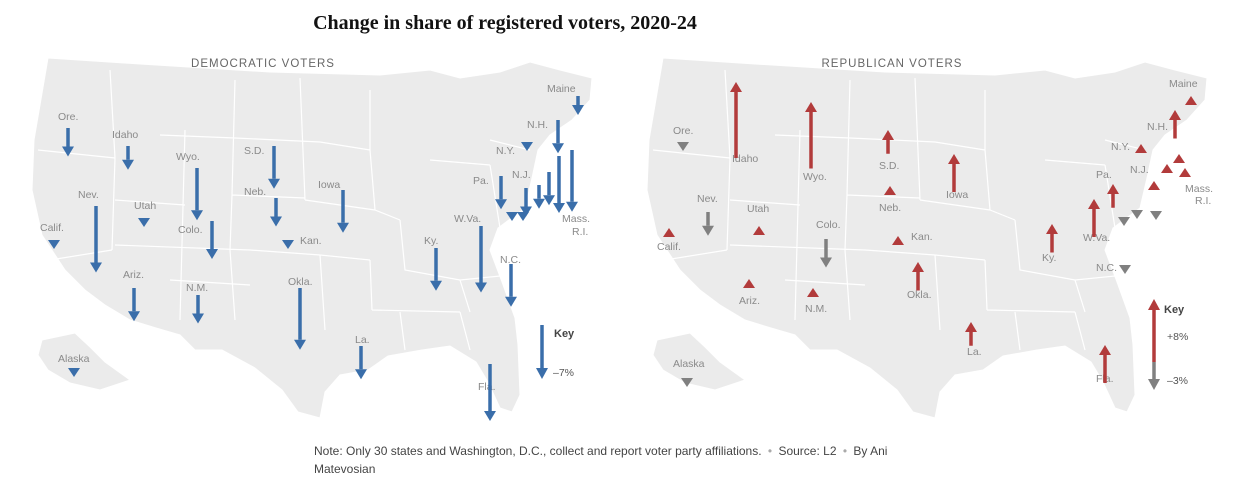 Image resolution: width=1247 pixels, height=483 pixels. I want to click on state-label: Maine, so click(1183, 84).